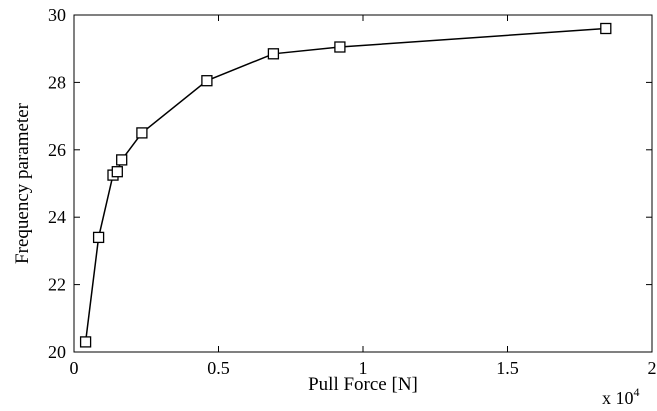  I want to click on x-tick-label: 0, so click(74, 368).